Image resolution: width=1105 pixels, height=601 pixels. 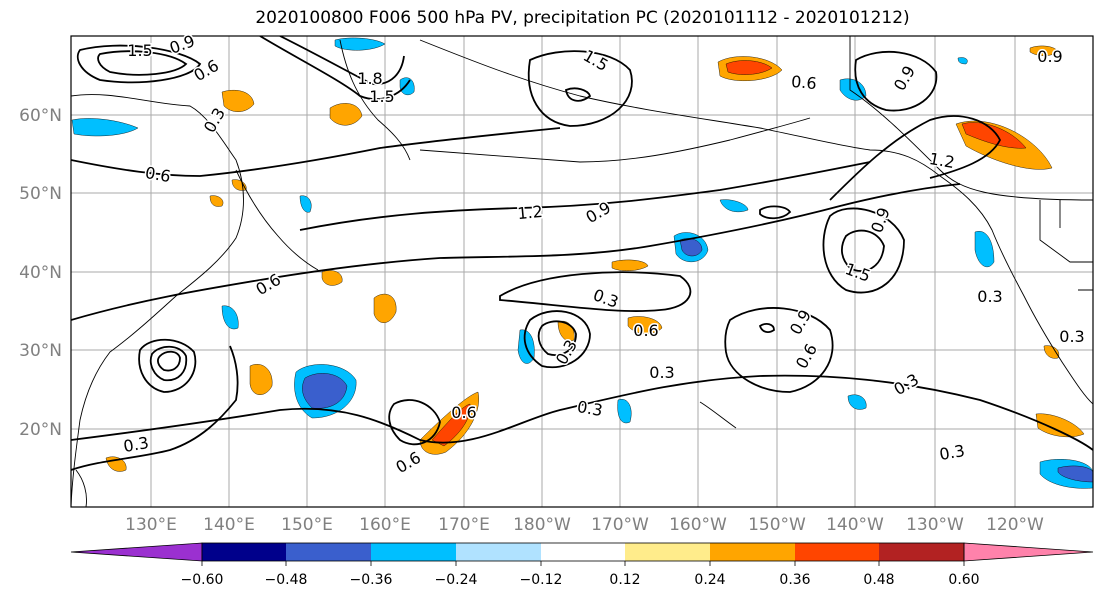 I want to click on lon-label-120w: 120°W, so click(x=1015, y=525).